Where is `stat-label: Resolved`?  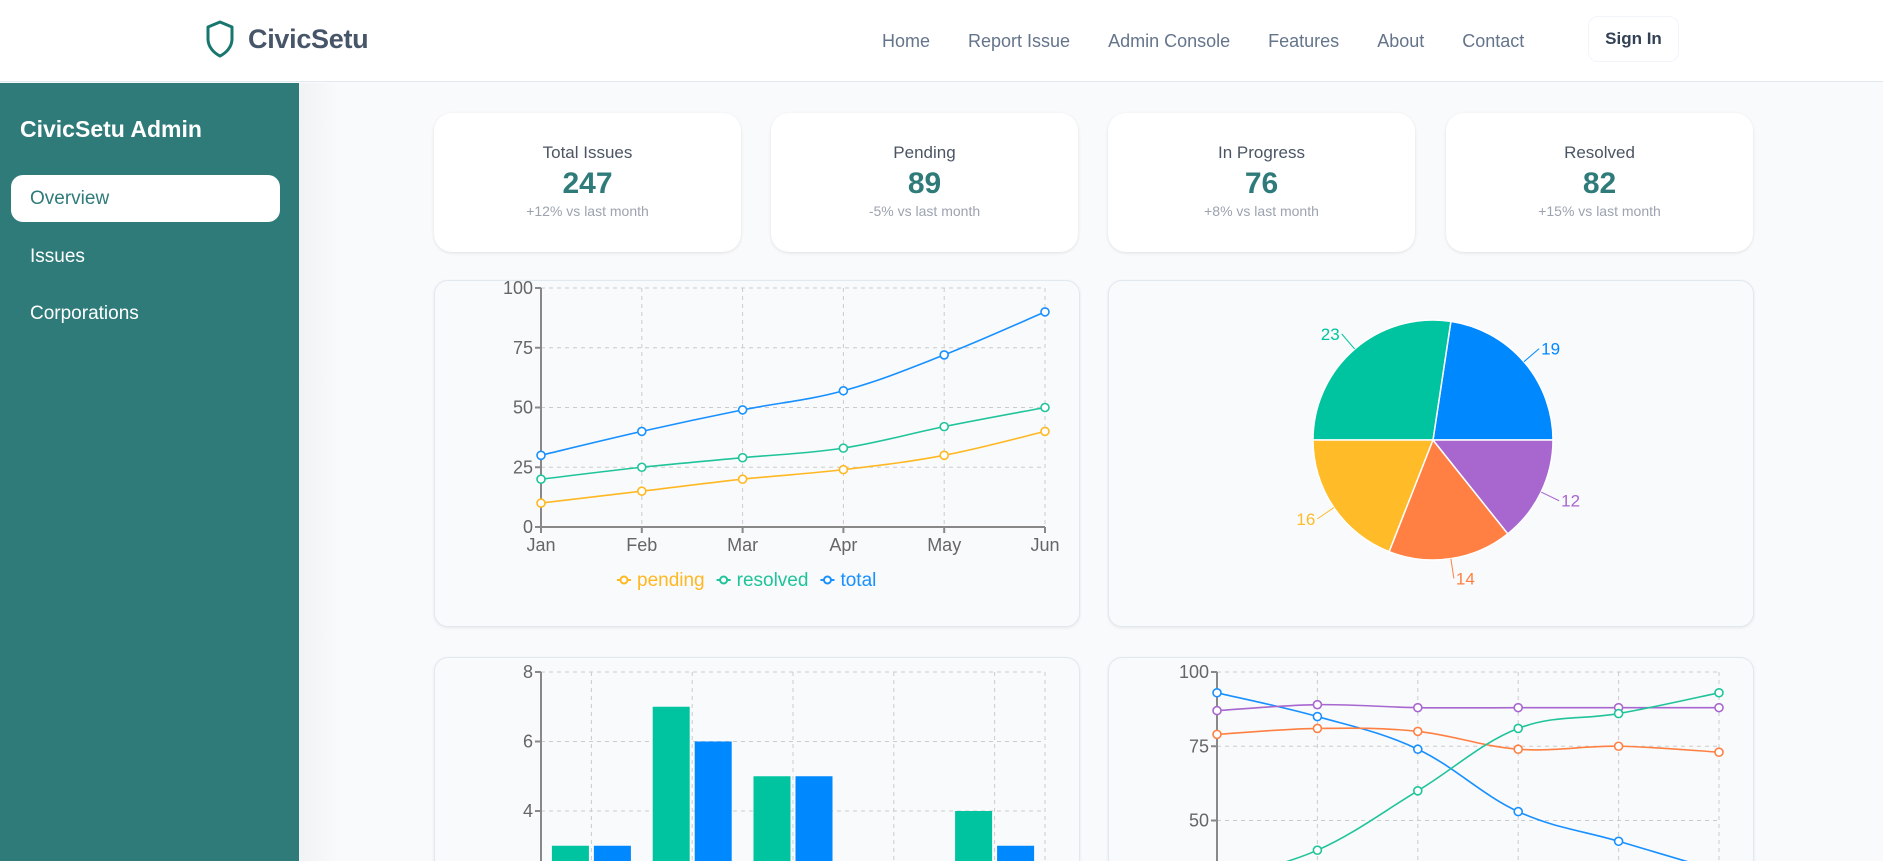 stat-label: Resolved is located at coordinates (1599, 152).